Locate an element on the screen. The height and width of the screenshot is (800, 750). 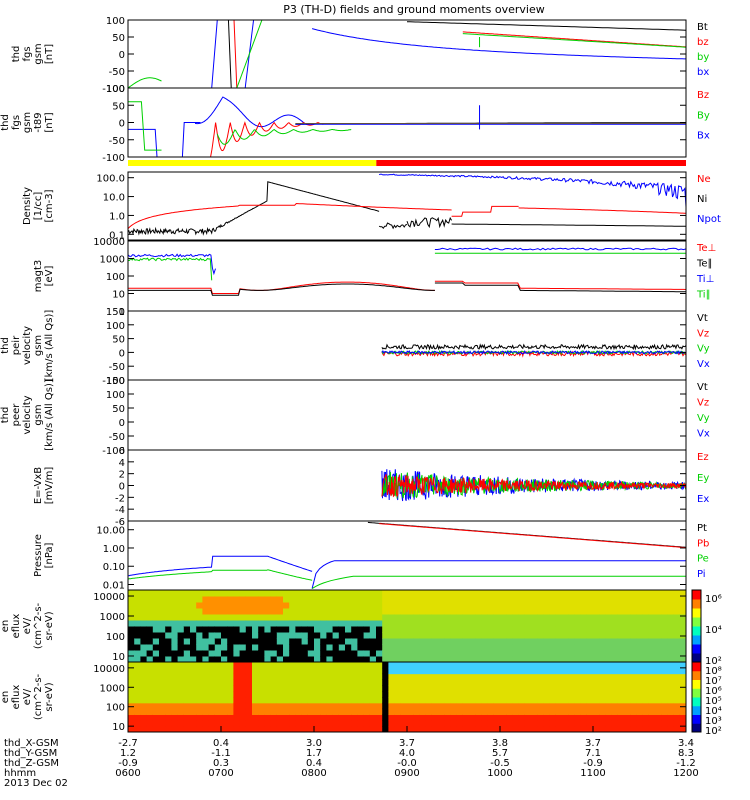
legend-Bz: Bz is located at coordinates (703, 95).